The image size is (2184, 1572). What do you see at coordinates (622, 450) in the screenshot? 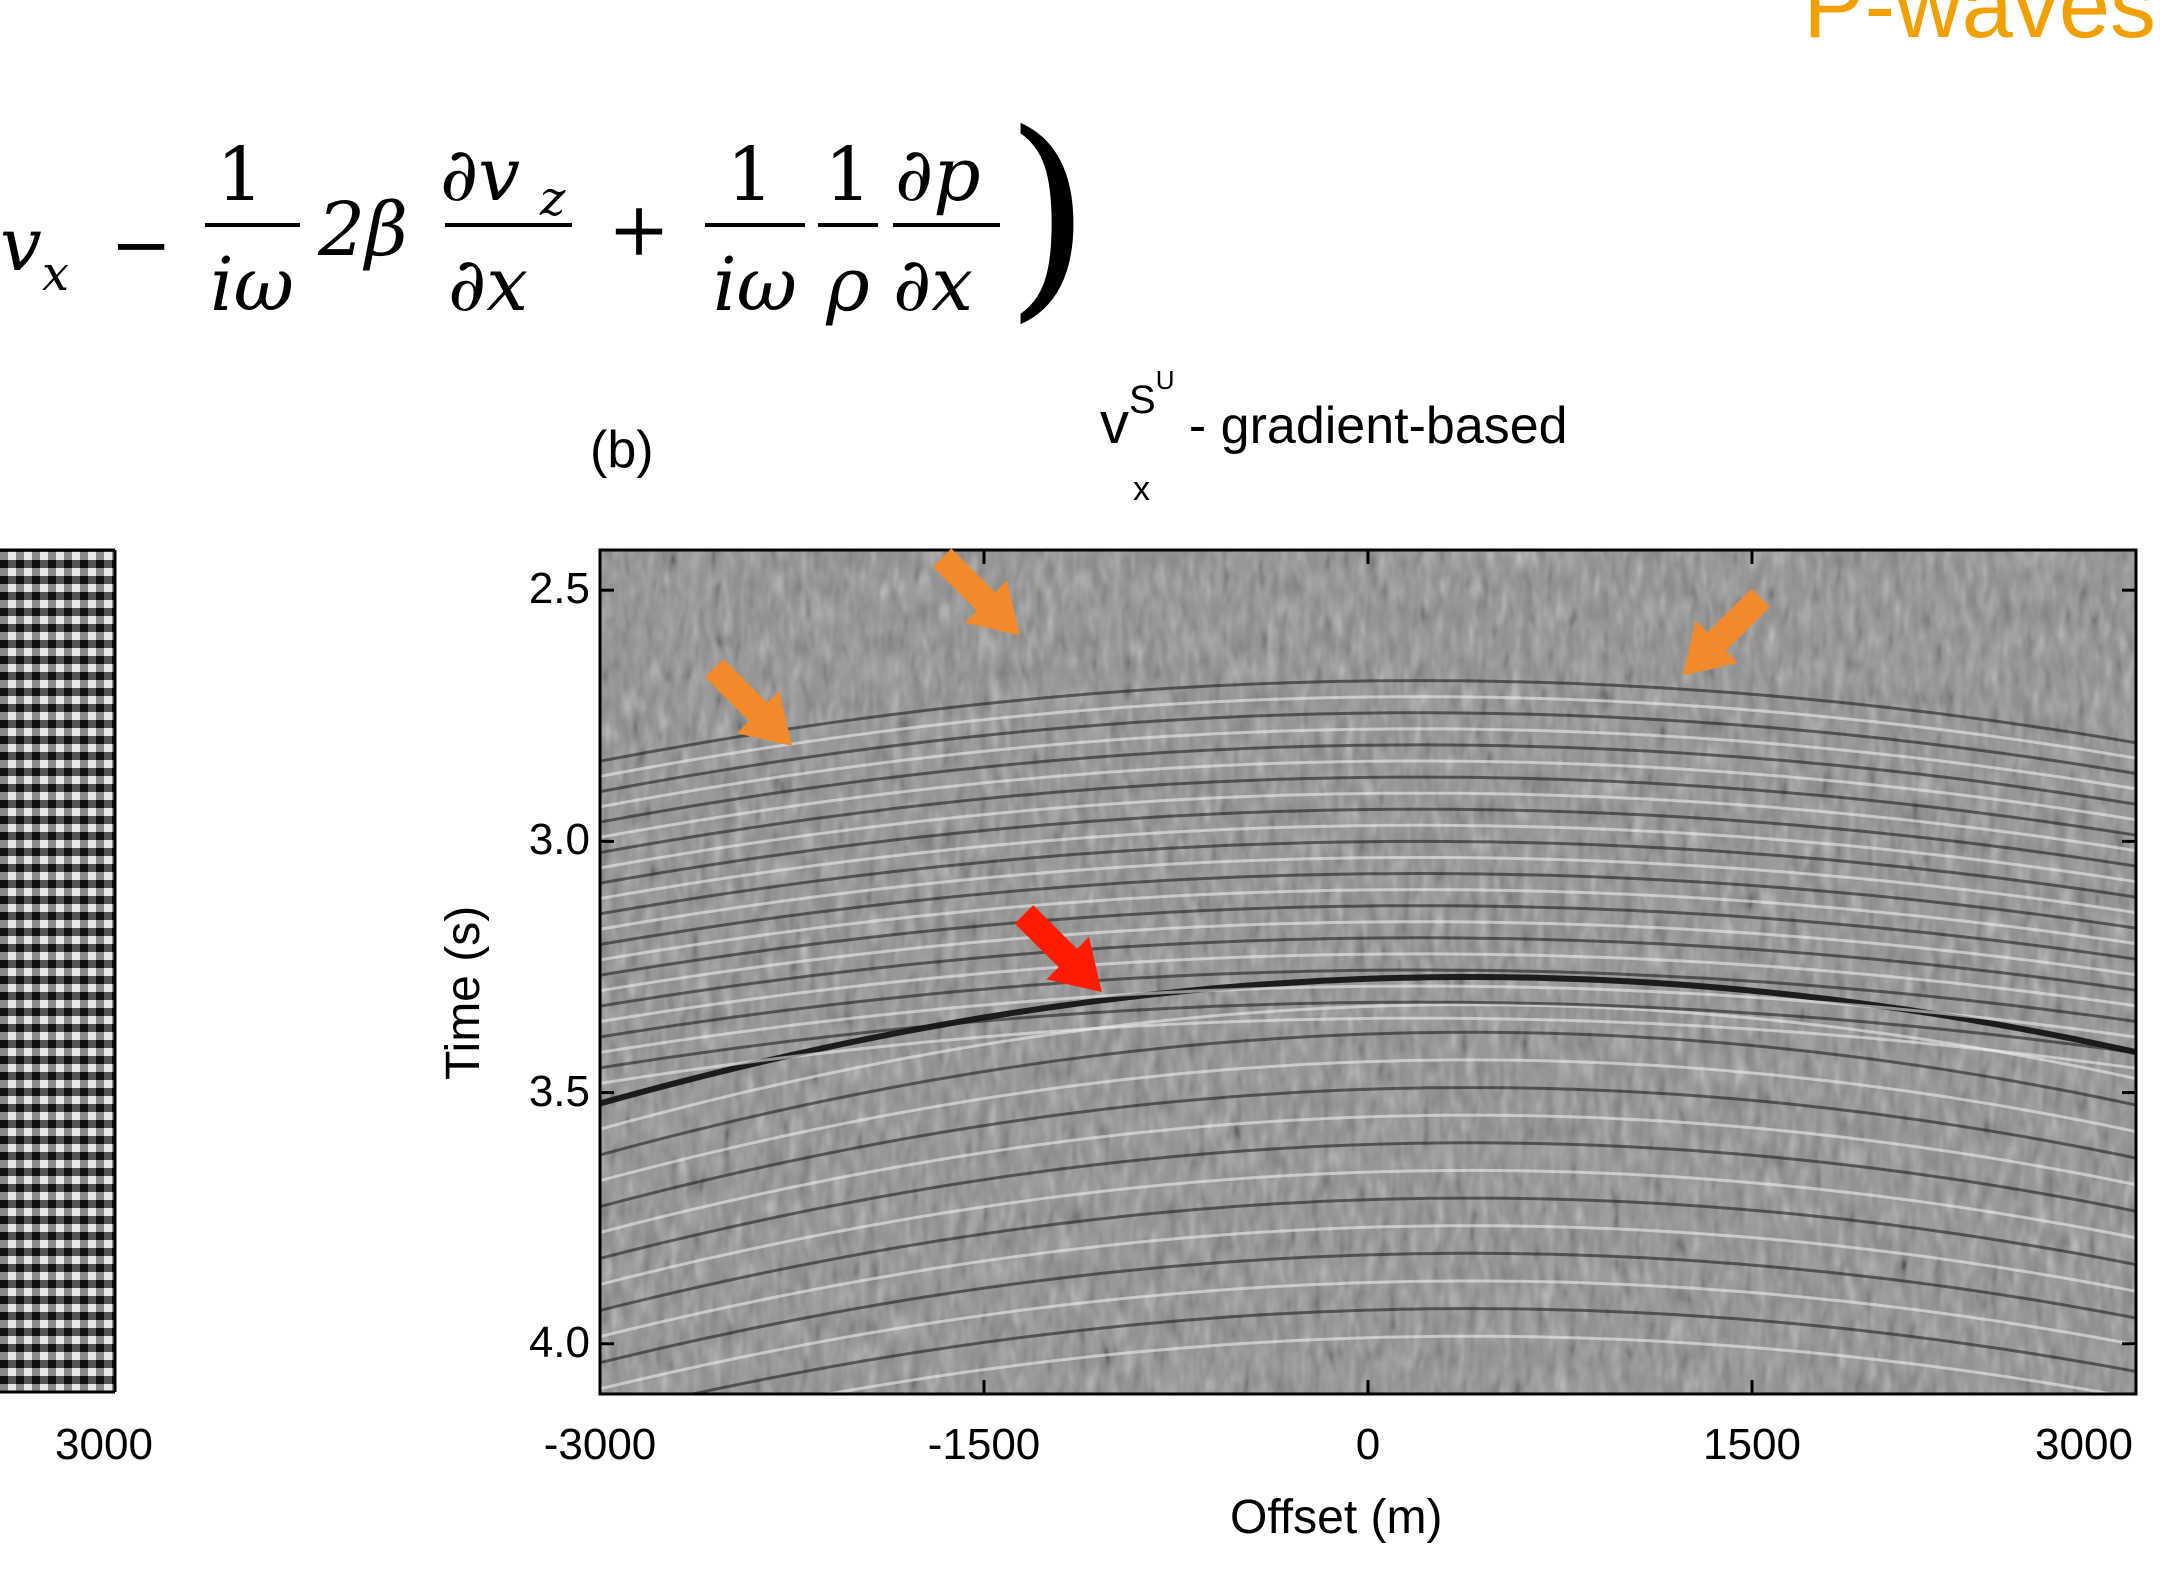
I see `panel-label: (b)` at bounding box center [622, 450].